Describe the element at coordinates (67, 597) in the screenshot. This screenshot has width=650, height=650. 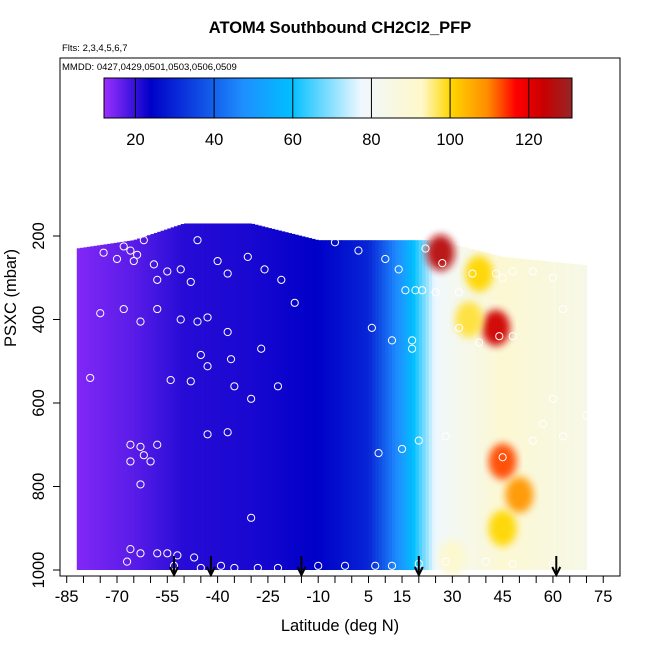
I see `x-tick-label: -85` at that location.